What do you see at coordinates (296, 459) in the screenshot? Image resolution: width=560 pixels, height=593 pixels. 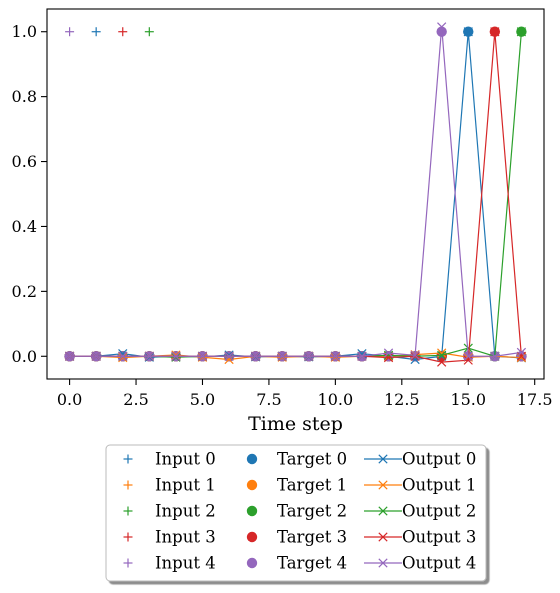 I see `legend-item-target-0: Target 0` at bounding box center [296, 459].